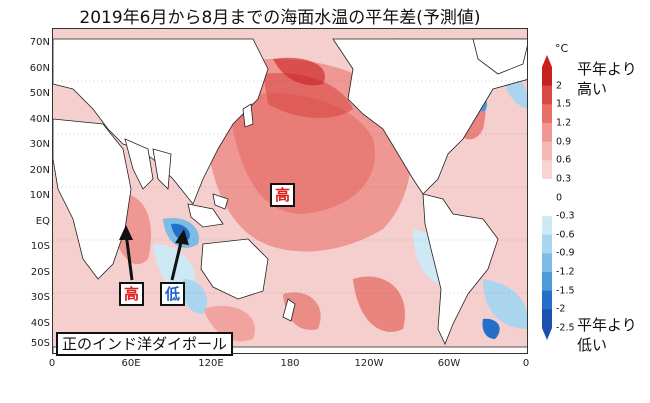  Describe the element at coordinates (607, 69) in the screenshot. I see `legend-high-line1: 平年より` at that location.